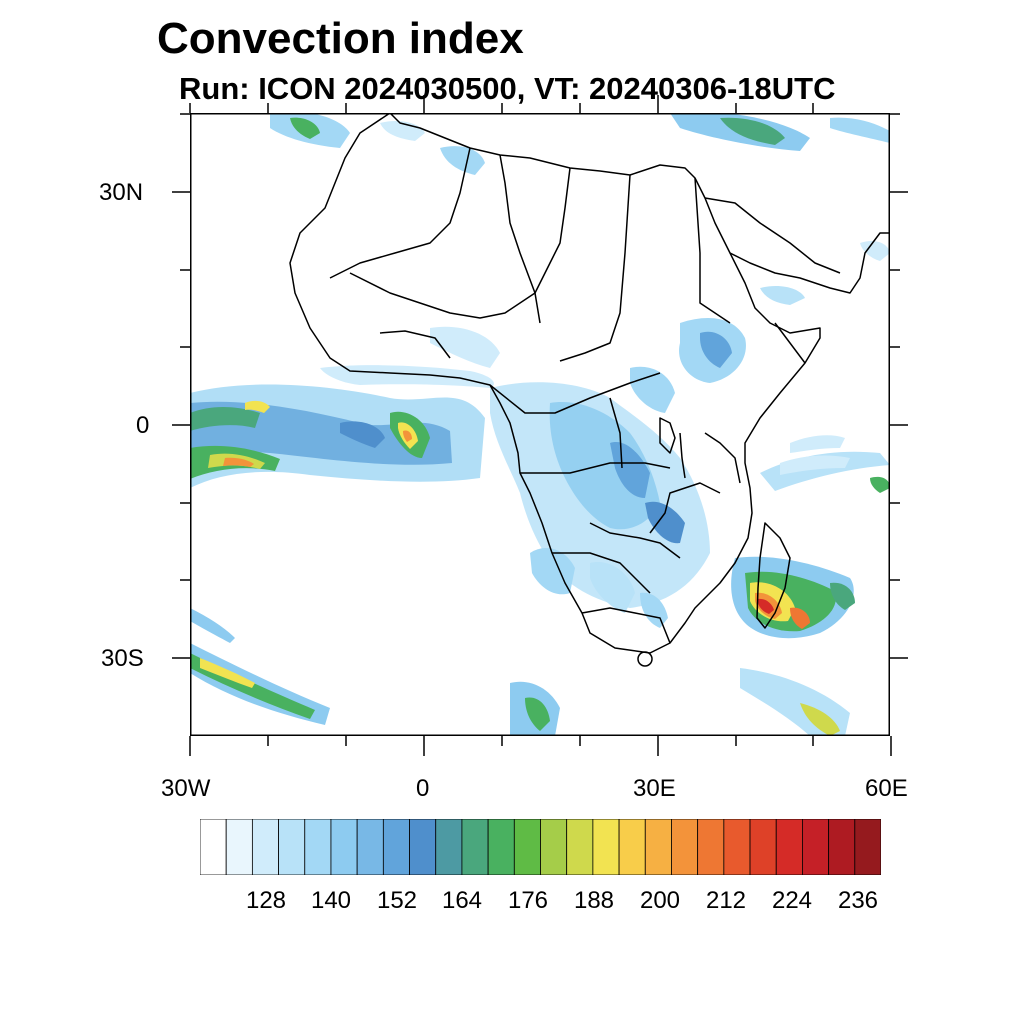 The image size is (1024, 1024). I want to click on colorbar-label-212: 212, so click(726, 900).